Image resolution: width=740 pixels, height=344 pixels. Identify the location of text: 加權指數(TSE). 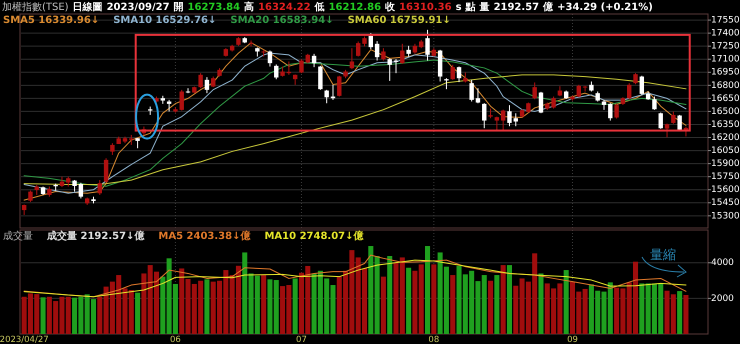
(35, 7).